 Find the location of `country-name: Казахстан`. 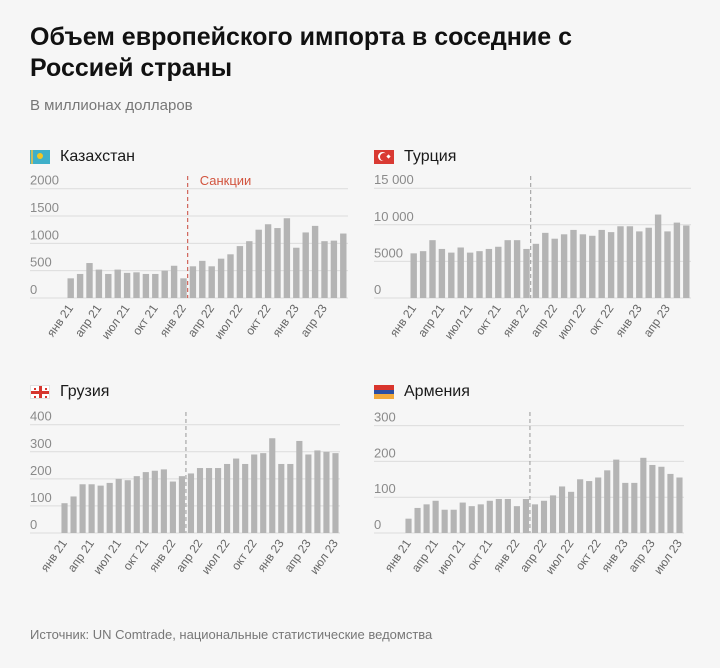

country-name: Казахстан is located at coordinates (97, 156).